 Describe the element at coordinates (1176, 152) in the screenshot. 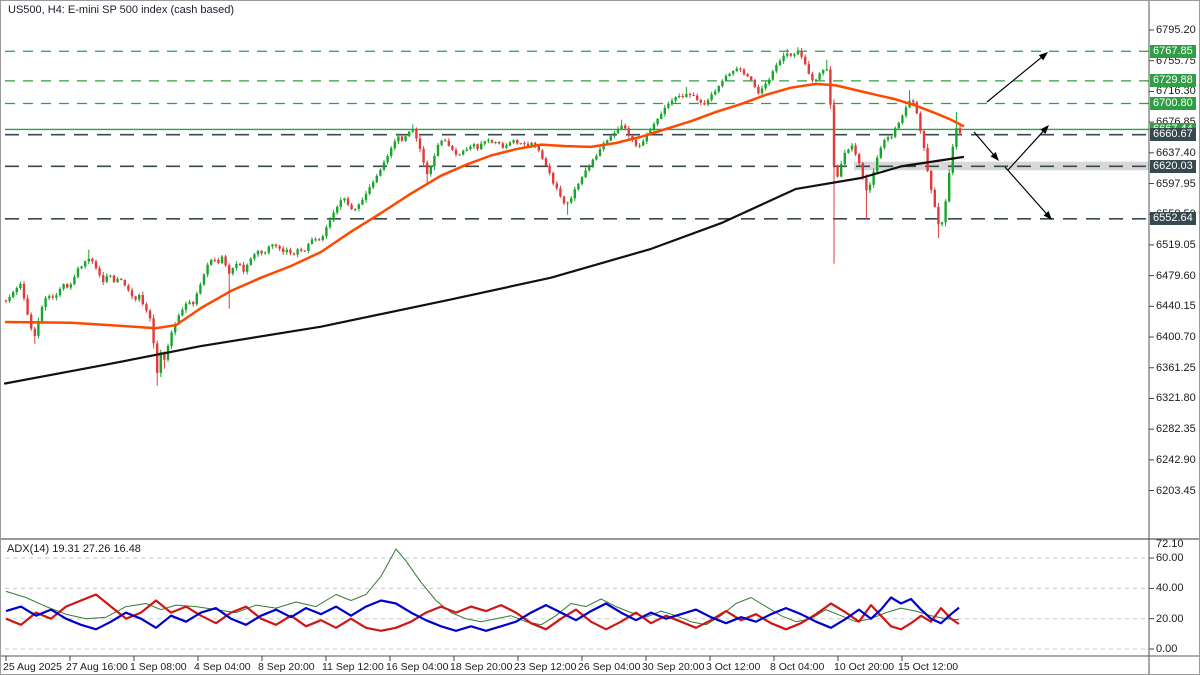

I see `price-tick-label: 6637.40` at that location.